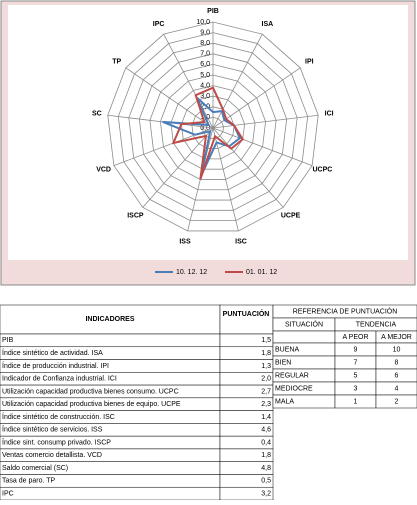 The height and width of the screenshot is (505, 417). What do you see at coordinates (185, 241) in the screenshot?
I see `category-label: ISS` at bounding box center [185, 241].